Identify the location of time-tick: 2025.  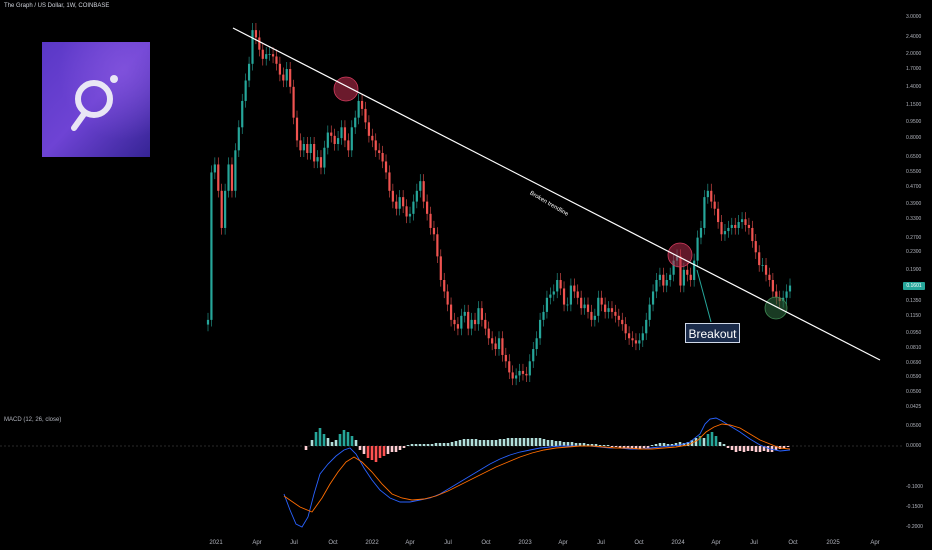
(833, 543).